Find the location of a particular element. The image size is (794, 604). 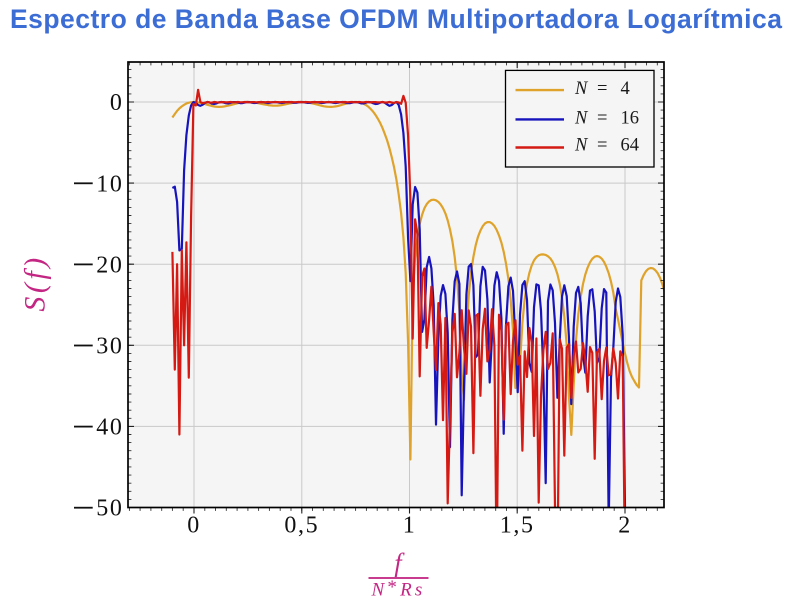

svg-text: 10 is located at coordinates (109, 184).